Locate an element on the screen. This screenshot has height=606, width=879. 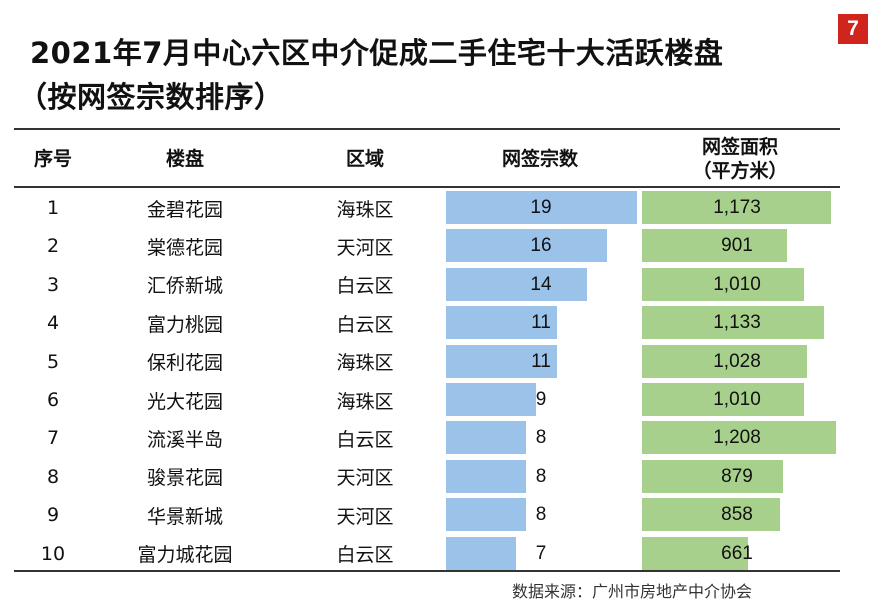
table-top-rule is located at coordinates (427, 129).